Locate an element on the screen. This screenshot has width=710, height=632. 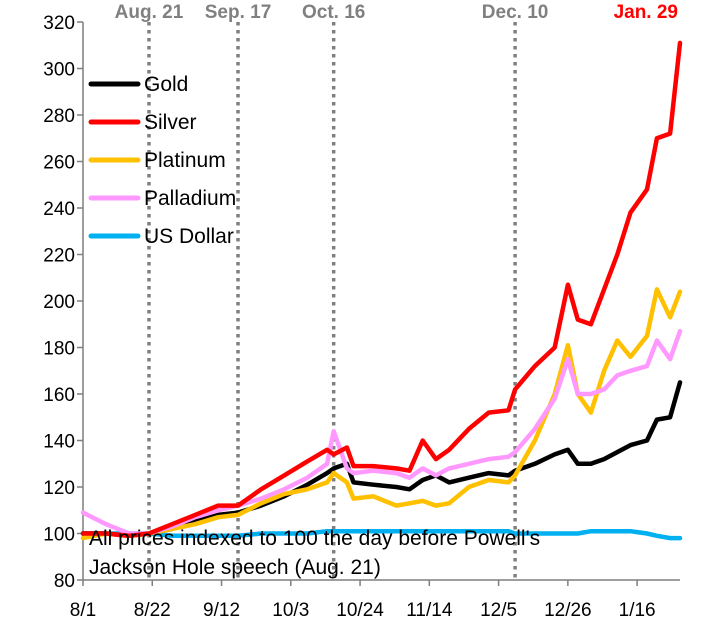
x-tick-label: 10/24 is located at coordinates (360, 610).